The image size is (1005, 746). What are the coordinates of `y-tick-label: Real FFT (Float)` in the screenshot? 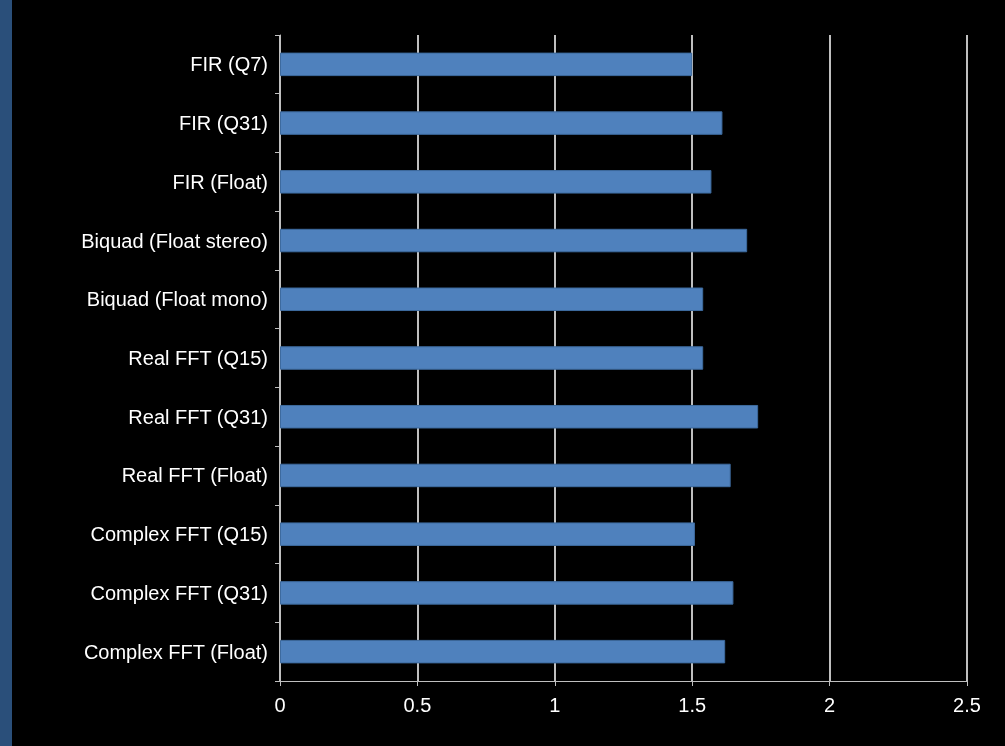 It's located at (194, 475).